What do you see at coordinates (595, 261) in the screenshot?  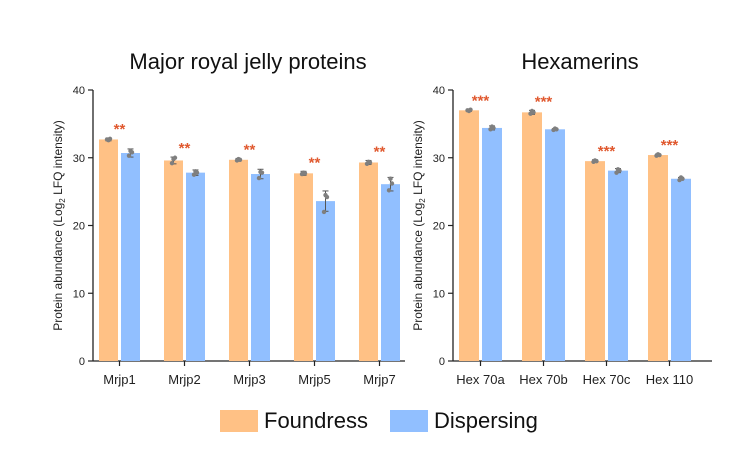 I see `bar-foundress-hex-70c` at bounding box center [595, 261].